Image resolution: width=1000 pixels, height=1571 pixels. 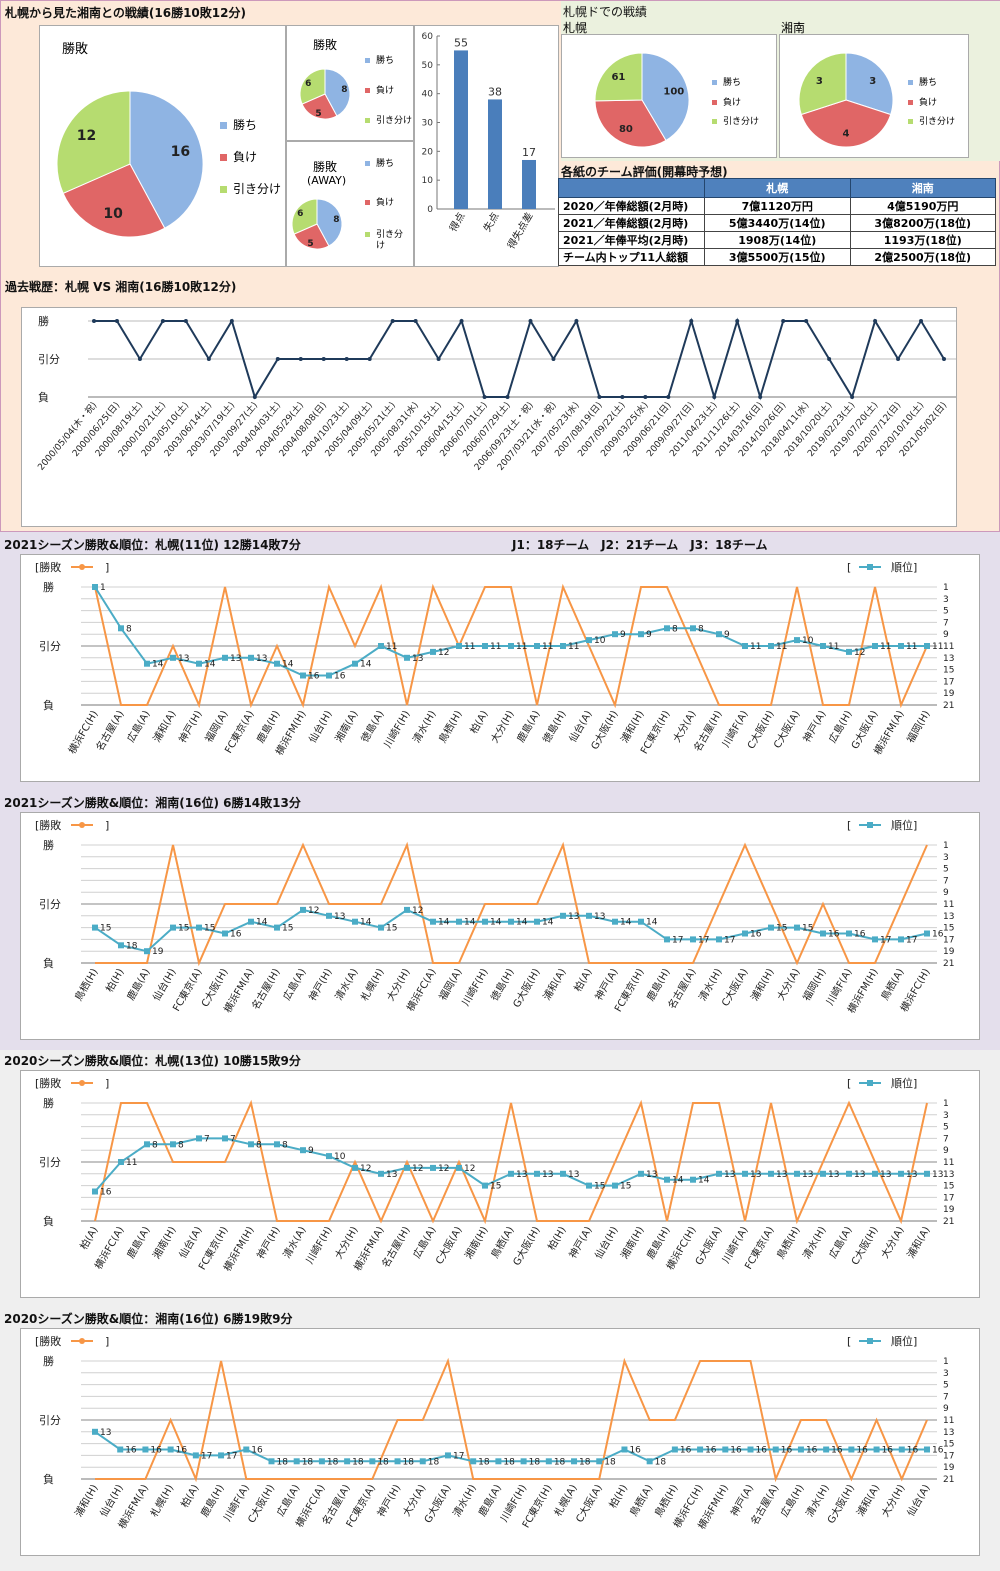 I want to click on table-header-row: 札幌 湘南, so click(x=777, y=188).